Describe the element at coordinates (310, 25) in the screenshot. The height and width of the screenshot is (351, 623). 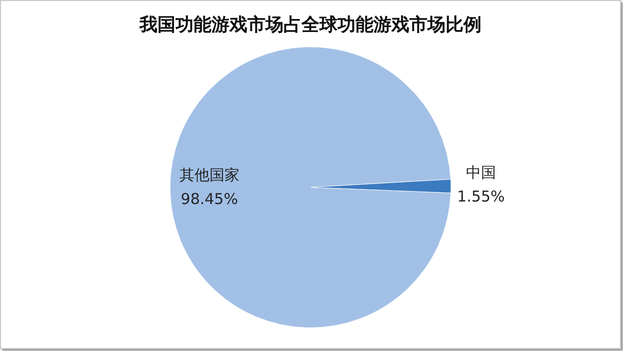
I see `chart-title: 我国功能游戏市场占全球功能游戏市场比例` at that location.